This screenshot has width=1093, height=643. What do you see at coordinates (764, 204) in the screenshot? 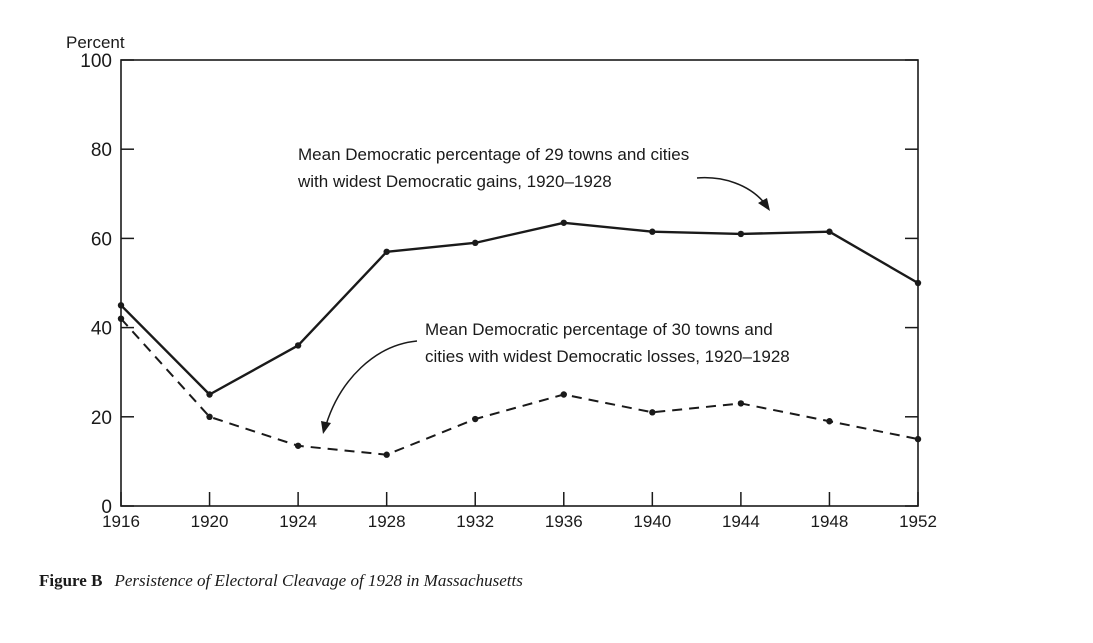
I see `annotation-gains-arrowhead` at bounding box center [764, 204].